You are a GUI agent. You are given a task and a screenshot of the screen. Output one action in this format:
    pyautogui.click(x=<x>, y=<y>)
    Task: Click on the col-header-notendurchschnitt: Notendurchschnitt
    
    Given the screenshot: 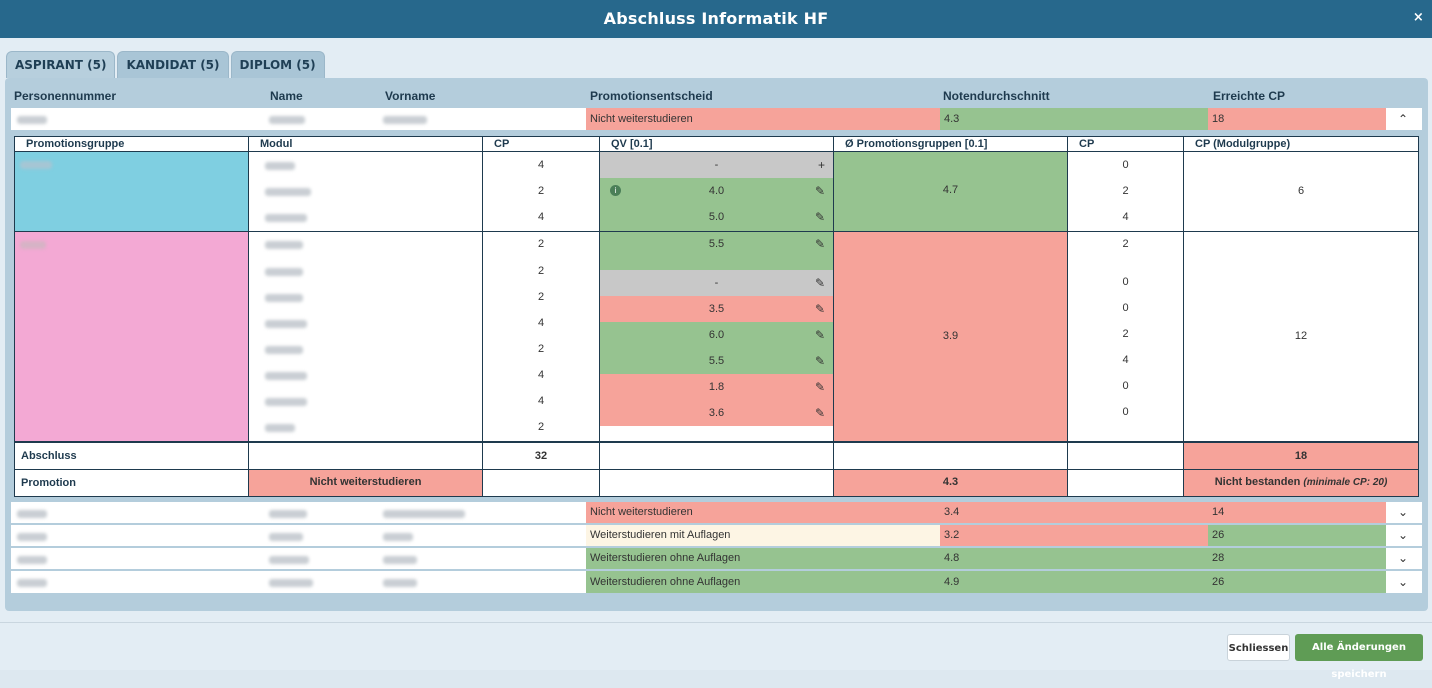 What is the action you would take?
    pyautogui.click(x=996, y=96)
    